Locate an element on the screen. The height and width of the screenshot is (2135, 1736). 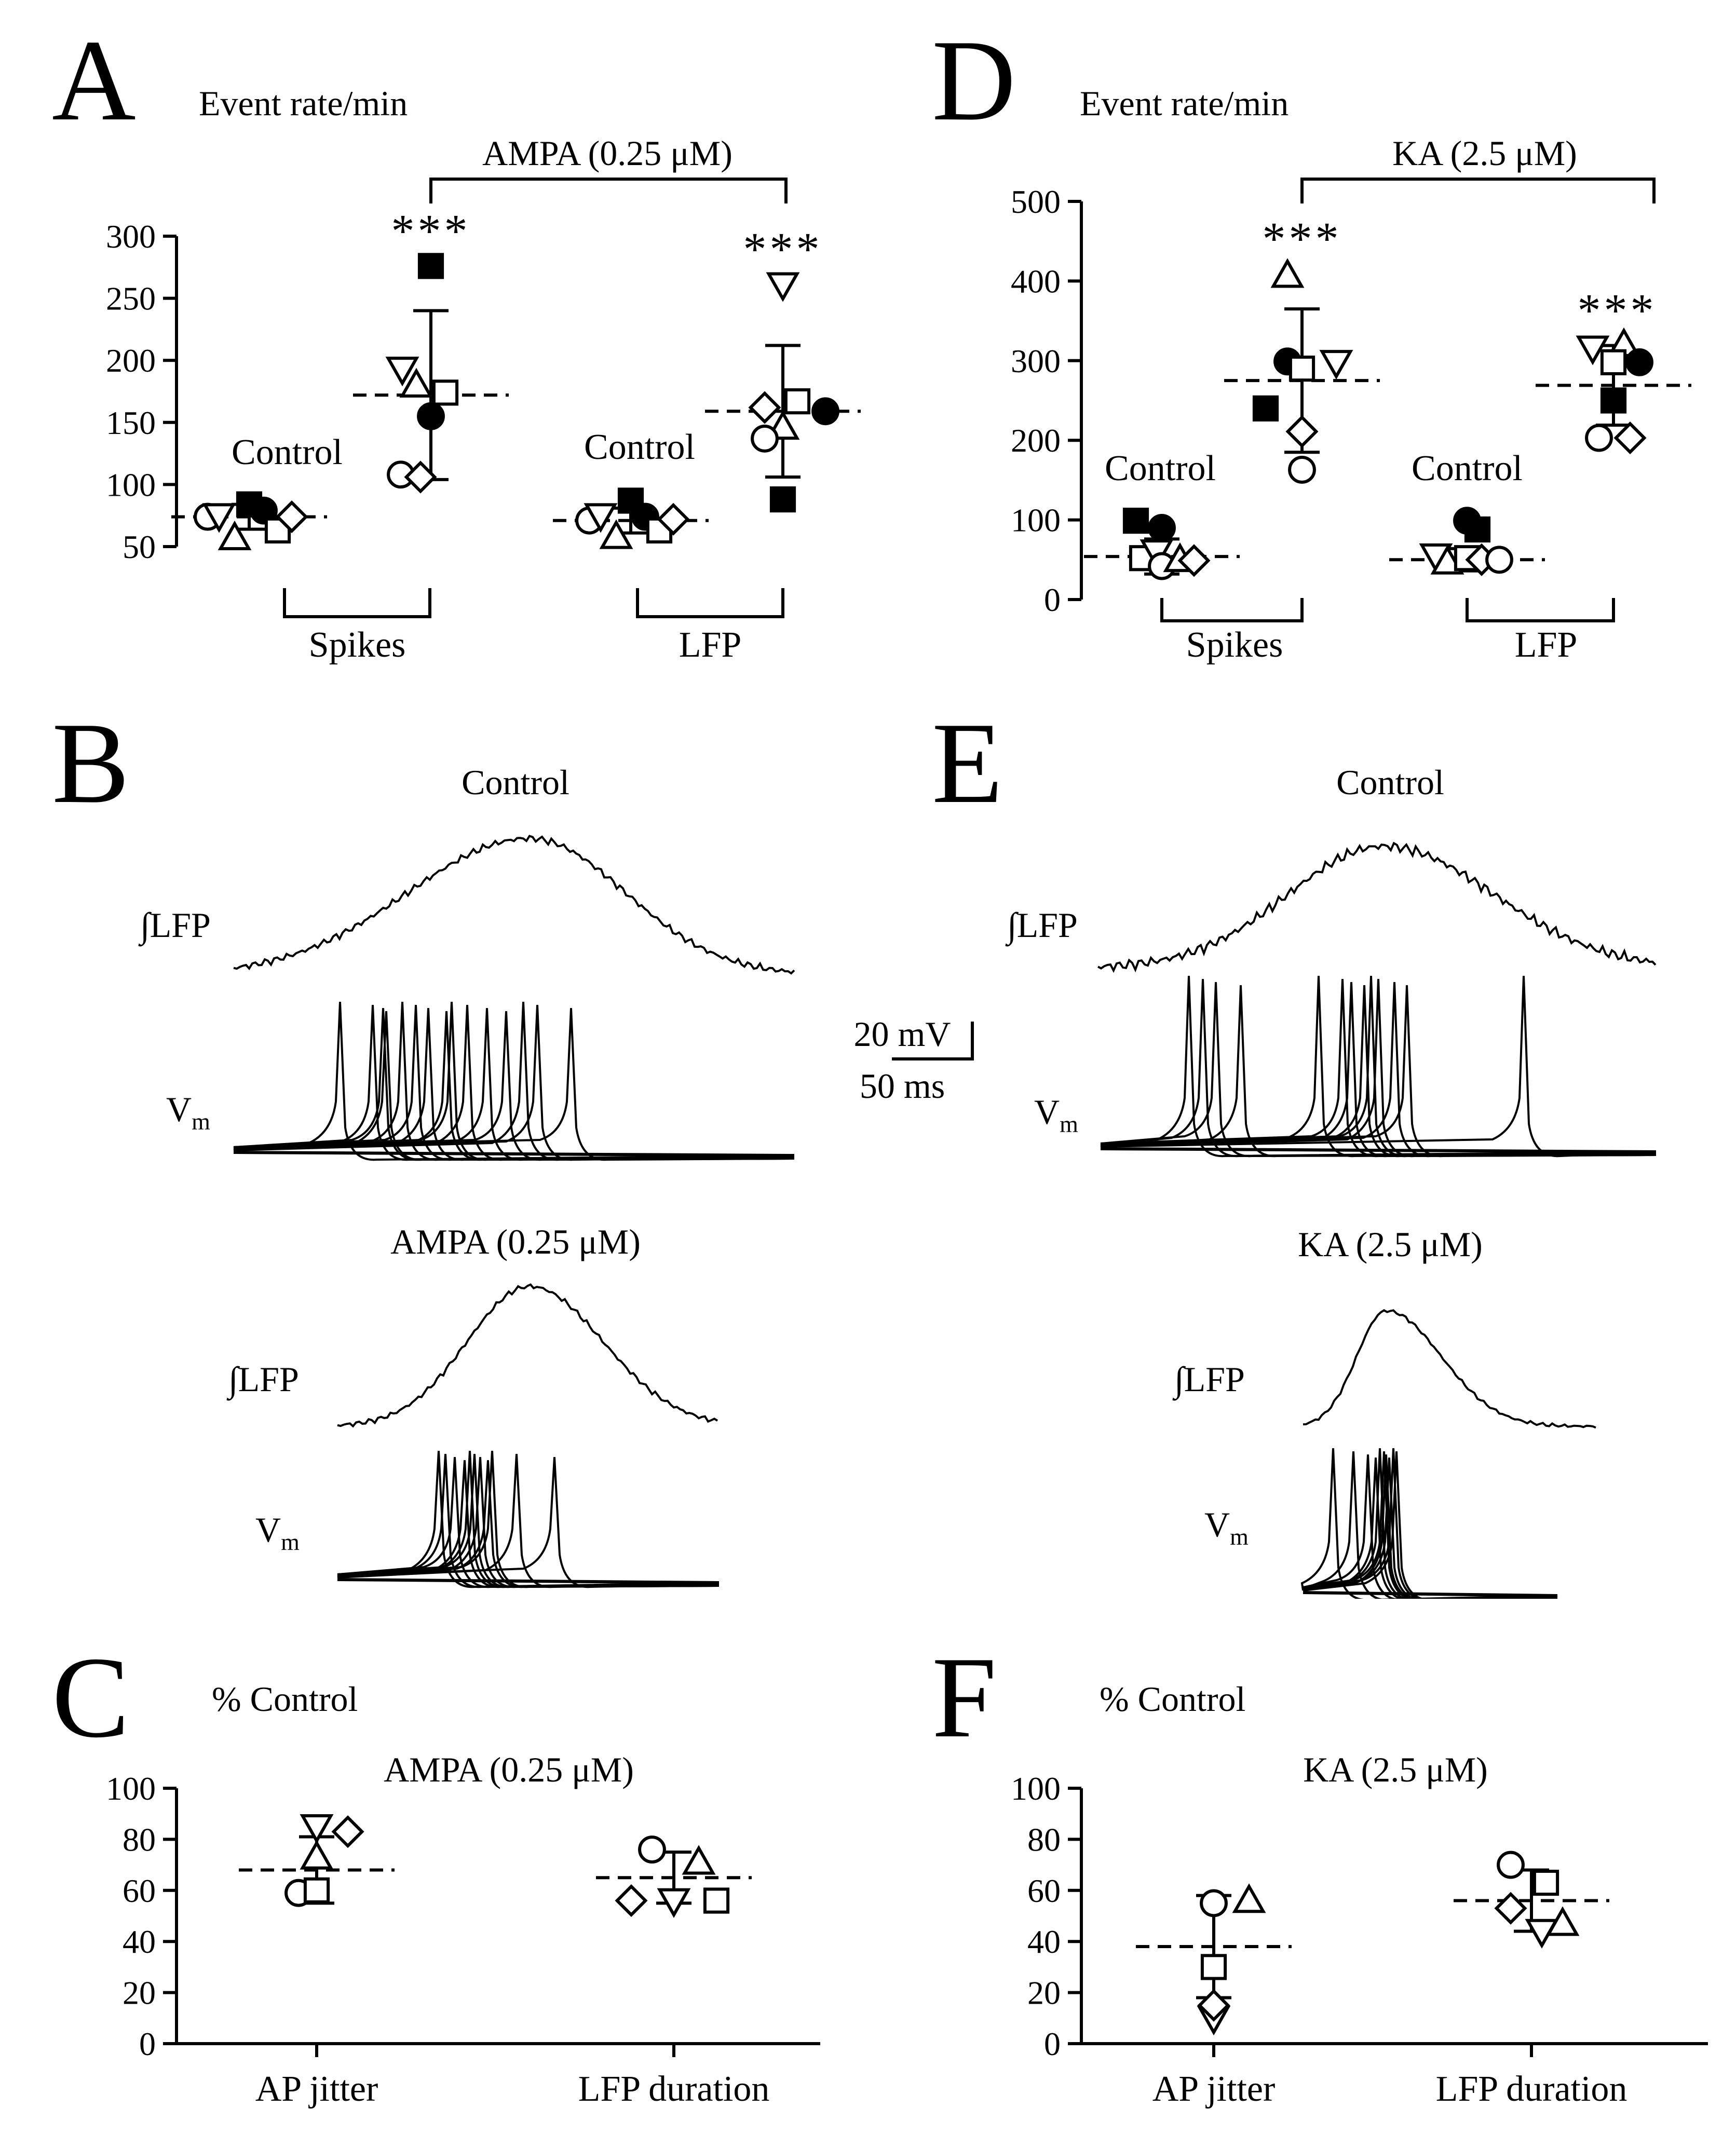
series-lfp-ka is located at coordinates (1613, 391).